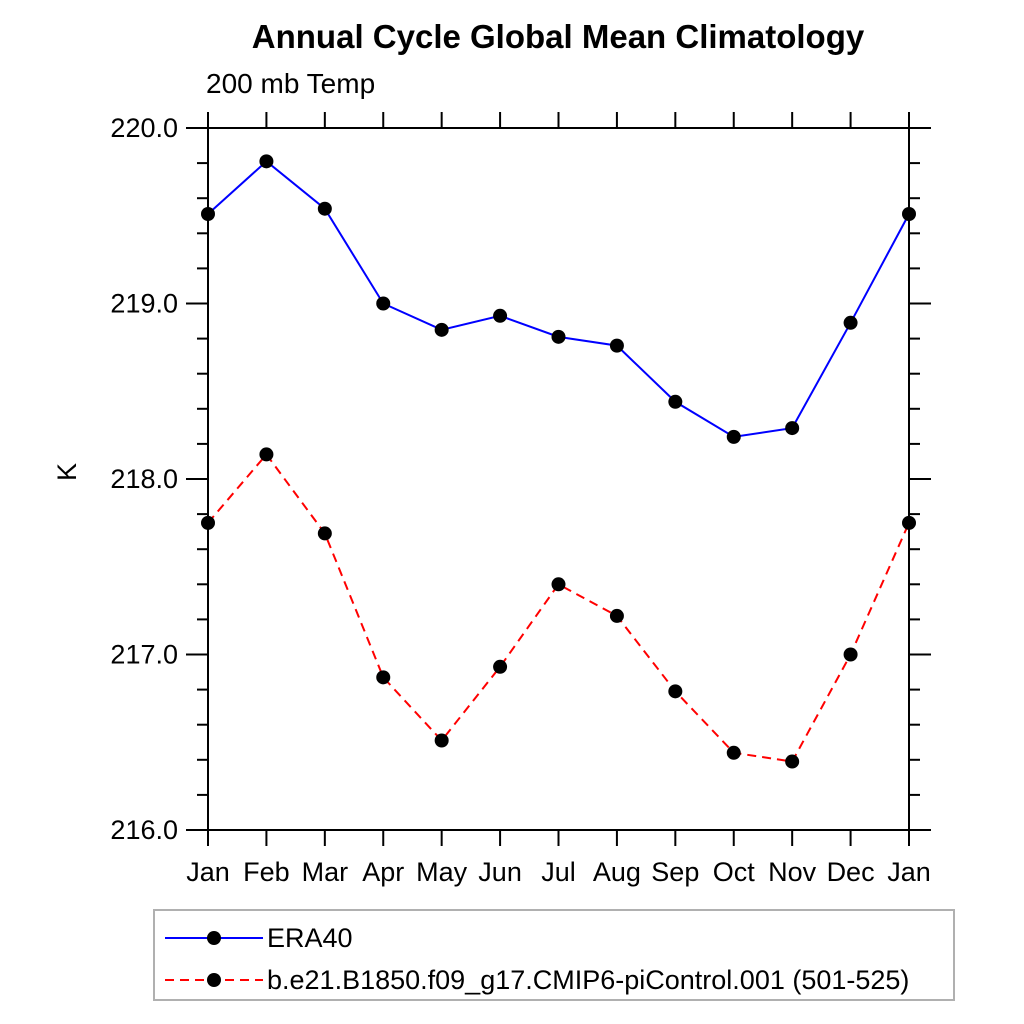 Image resolution: width=1024 pixels, height=1024 pixels. What do you see at coordinates (558, 872) in the screenshot?
I see `x-axis-tick-label: Jul` at bounding box center [558, 872].